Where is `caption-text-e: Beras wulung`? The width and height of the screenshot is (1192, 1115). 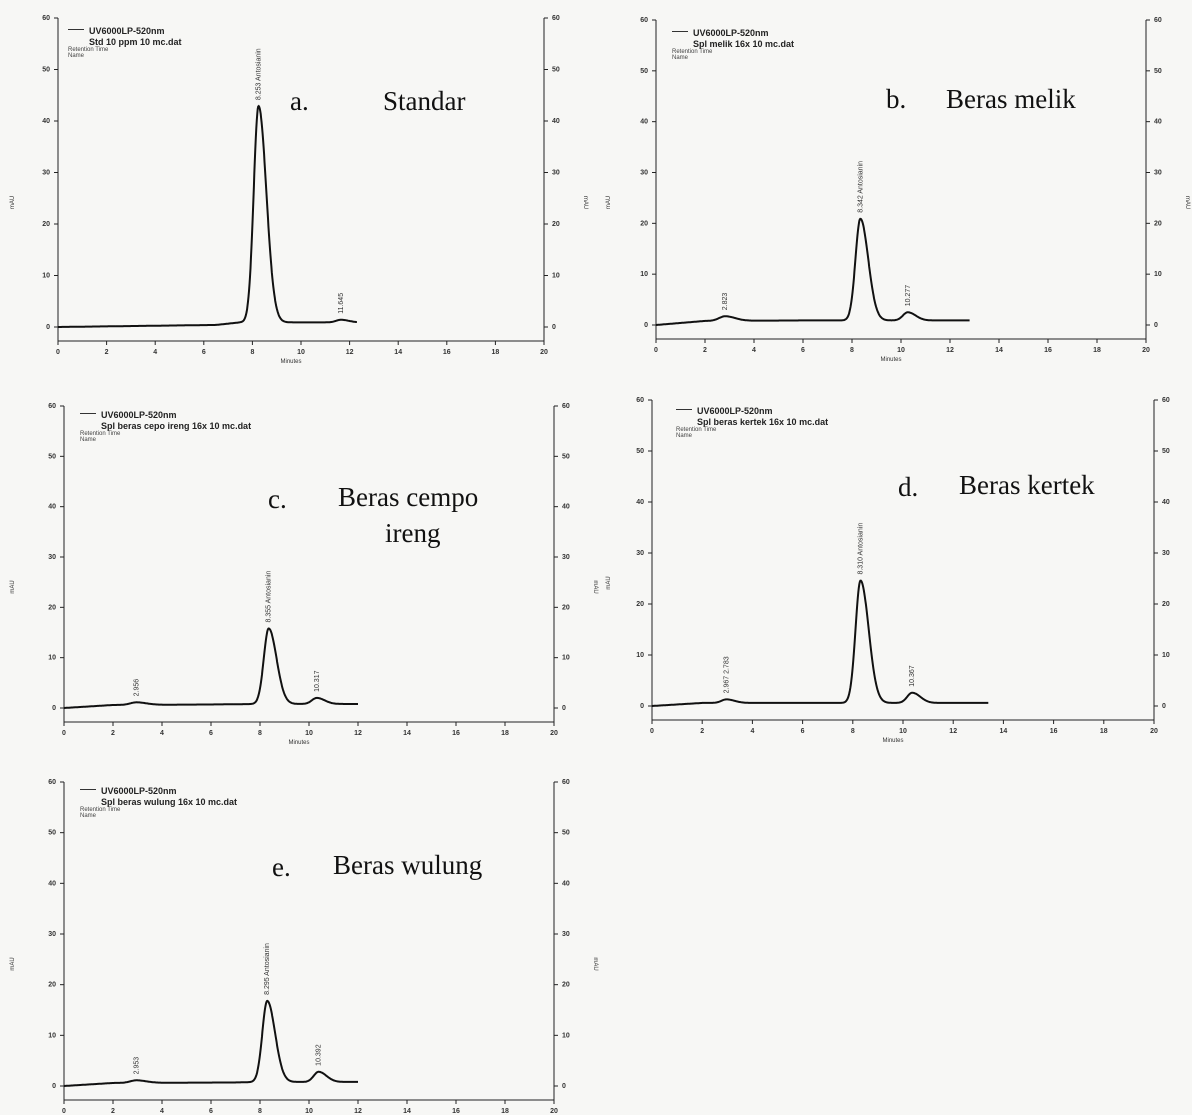
caption-text-e: Beras wulung is located at coordinates (408, 865).